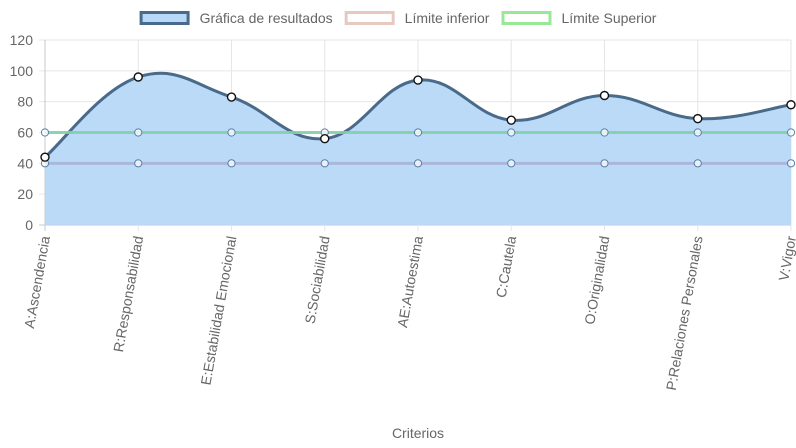 The width and height of the screenshot is (796, 448). I want to click on x-tick-label: V:Vigor, so click(785, 258).